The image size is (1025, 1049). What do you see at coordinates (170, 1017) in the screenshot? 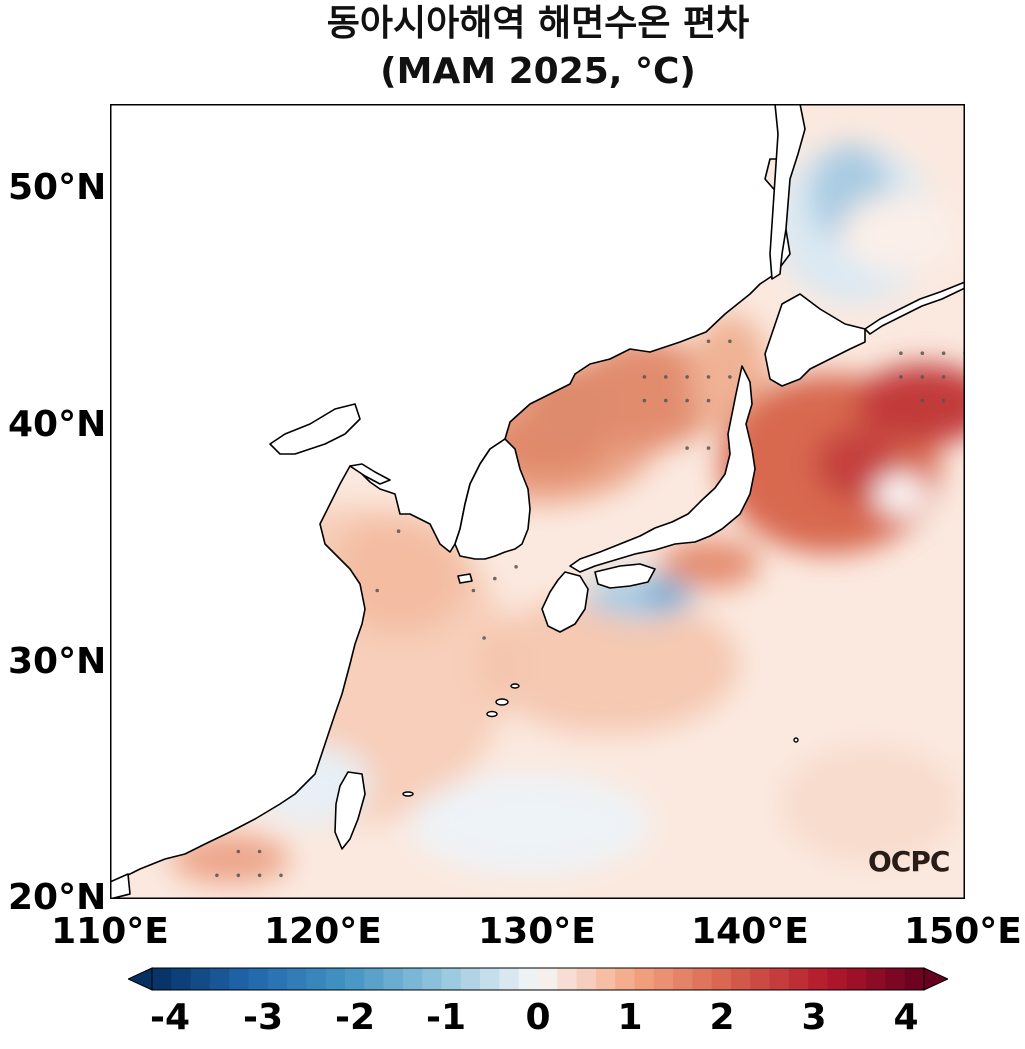
I see `colorbar-tick-label: -4` at bounding box center [170, 1017].